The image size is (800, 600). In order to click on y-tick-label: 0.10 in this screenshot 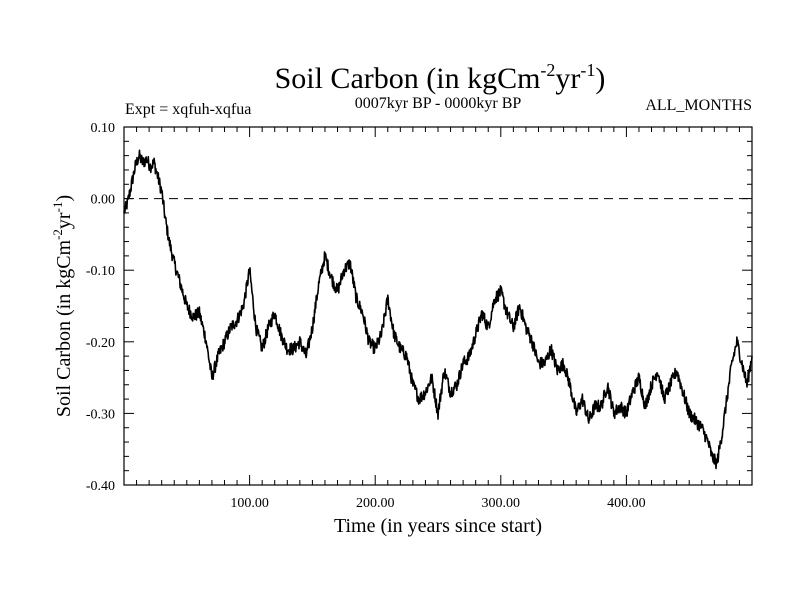, I will do `click(103, 128)`.